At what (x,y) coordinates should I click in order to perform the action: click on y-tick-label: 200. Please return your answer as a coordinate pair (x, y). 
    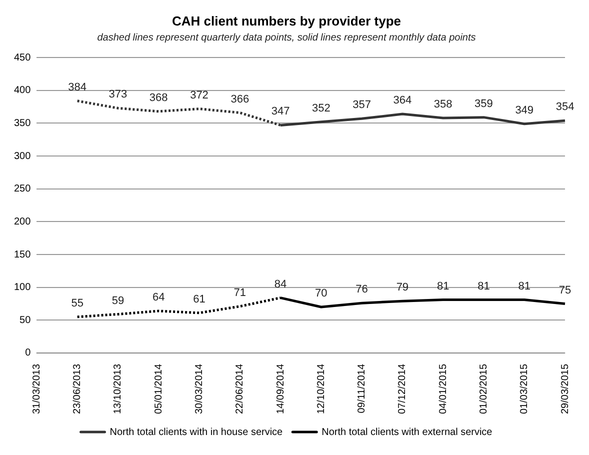
    Looking at the image, I should click on (23, 222).